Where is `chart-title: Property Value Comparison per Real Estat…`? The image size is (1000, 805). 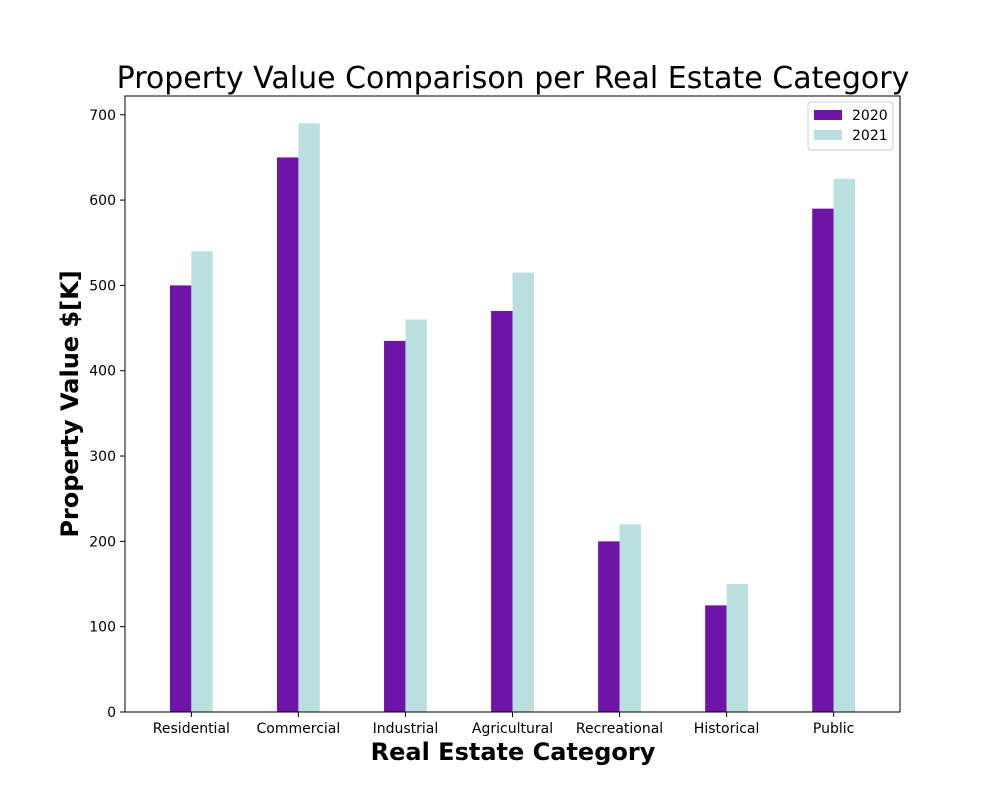 chart-title: Property Value Comparison per Real Estat… is located at coordinates (513, 78).